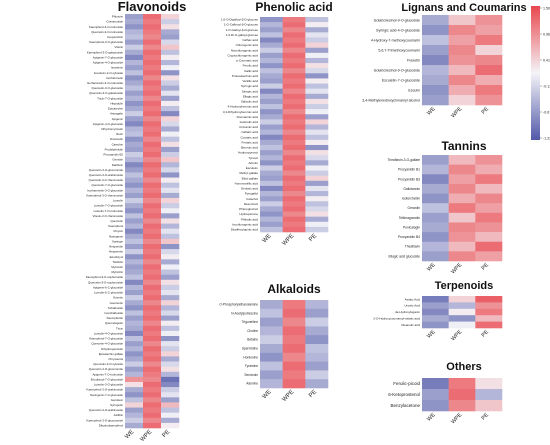 This screenshot has height=445, width=550. I want to click on flavonoids-row-label: Hispidulin, so click(116, 103).